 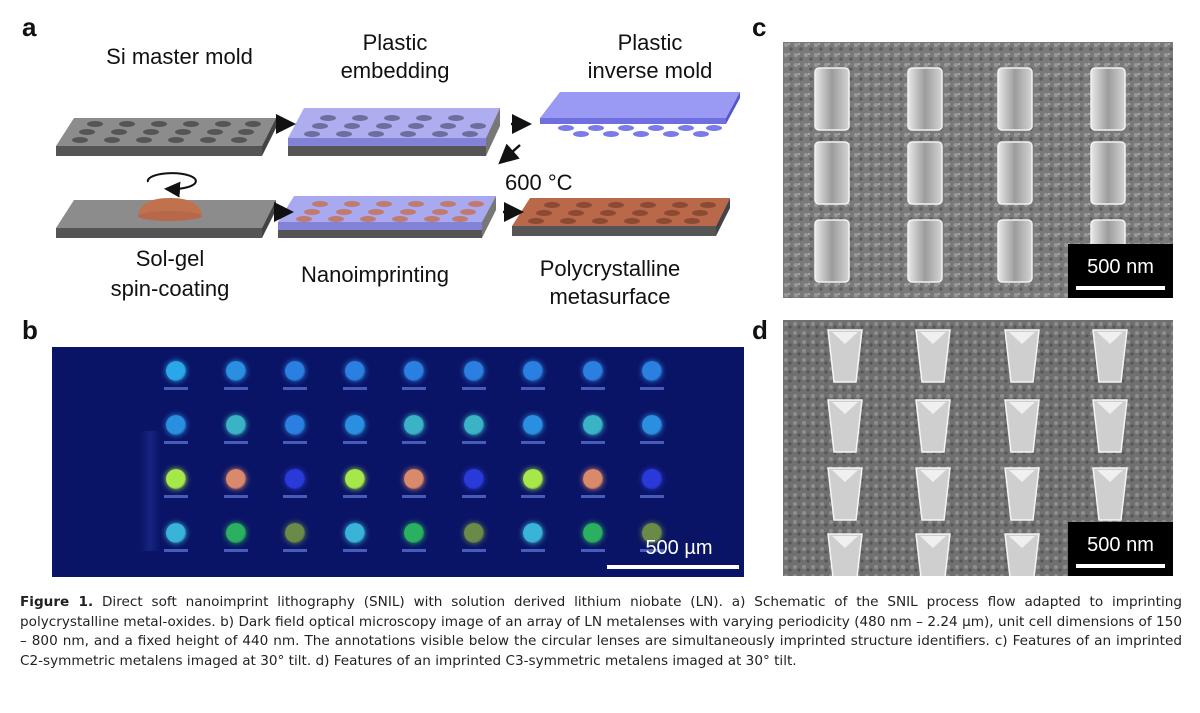 I want to click on label-inverse-mold-line1: Plastic, so click(x=650, y=42).